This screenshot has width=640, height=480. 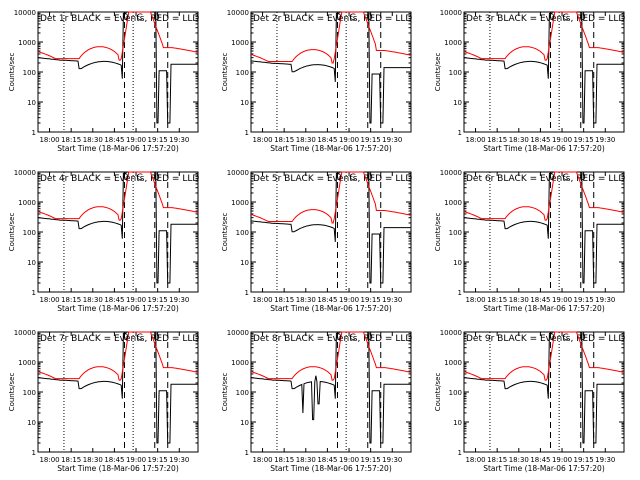 What do you see at coordinates (119, 339) in the screenshot?
I see `chart-title: Det 7r BLACK = Events, RED = LLD` at bounding box center [119, 339].